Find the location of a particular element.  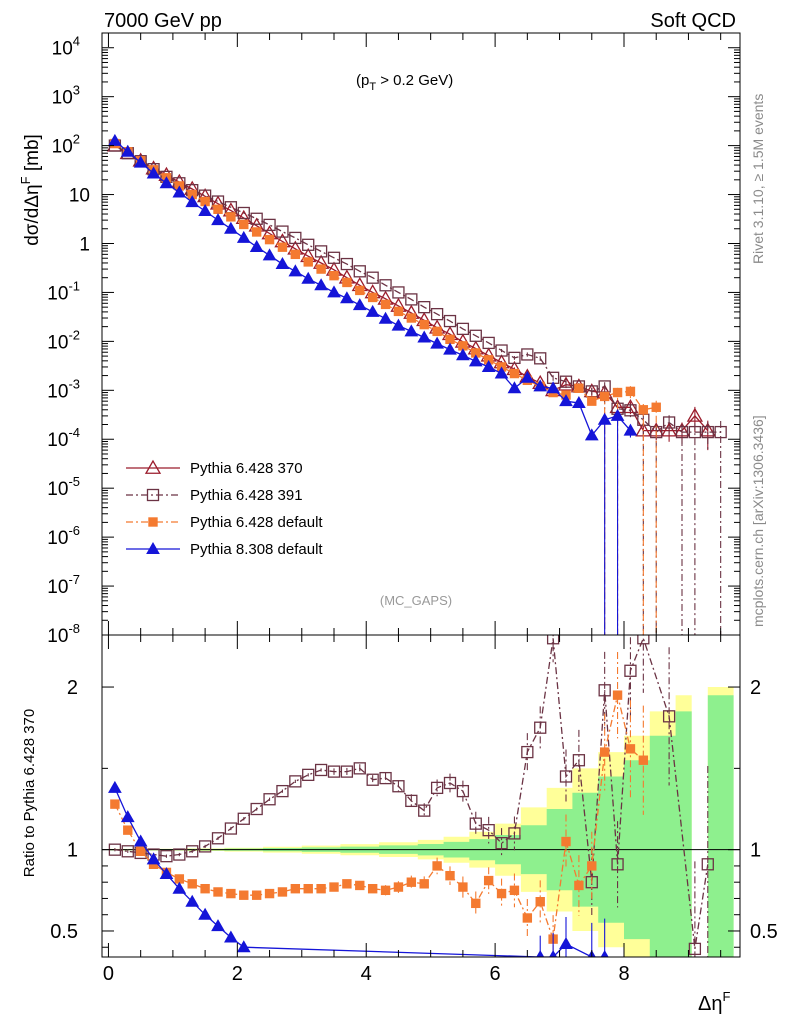

legend-entry: Pythia 6.428 391 is located at coordinates (214, 495).